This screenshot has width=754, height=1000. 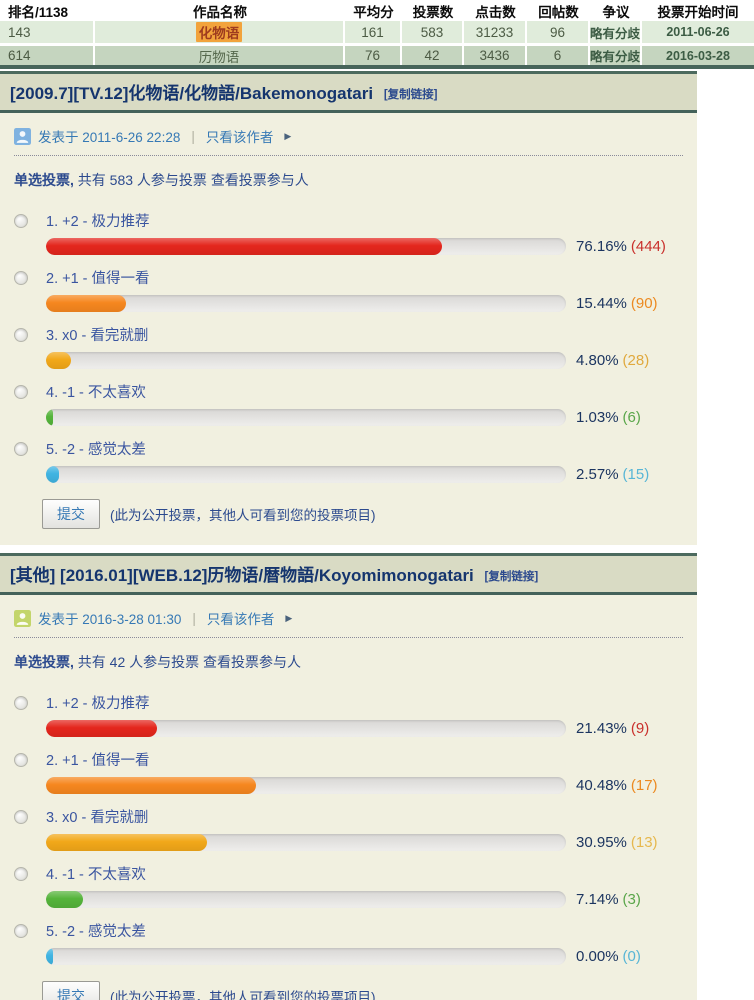 What do you see at coordinates (558, 55) in the screenshot?
I see `reply-count-value: 6` at bounding box center [558, 55].